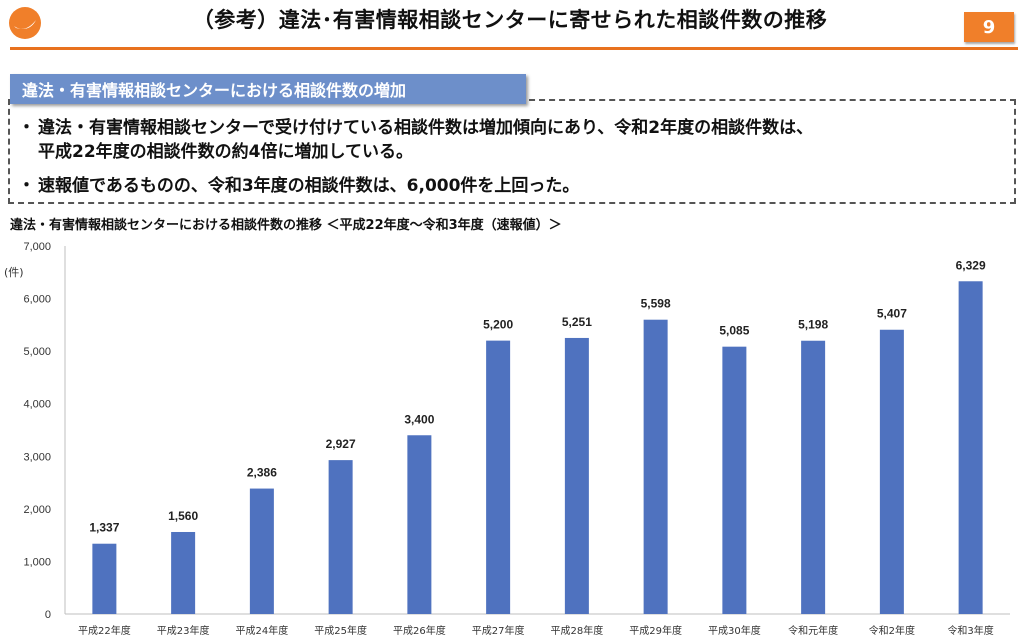  I want to click on x-tick-label: 令和3年度, so click(970, 630).